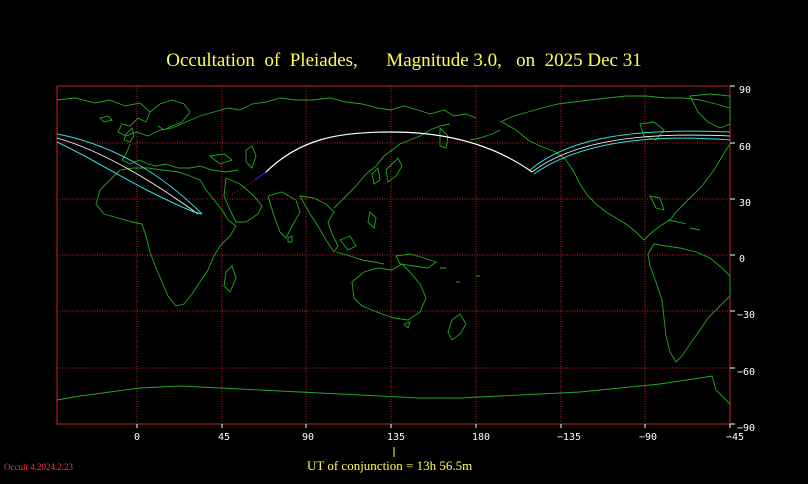 The width and height of the screenshot is (808, 484). Describe the element at coordinates (393, 390) in the screenshot. I see `antarctica` at that location.